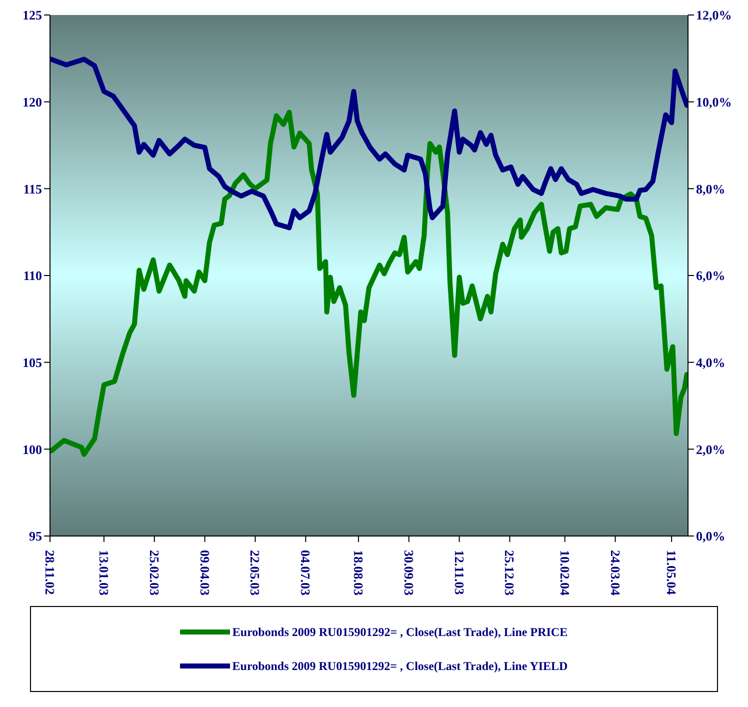  I want to click on y2-tick-label: 6,0%, so click(711, 276).